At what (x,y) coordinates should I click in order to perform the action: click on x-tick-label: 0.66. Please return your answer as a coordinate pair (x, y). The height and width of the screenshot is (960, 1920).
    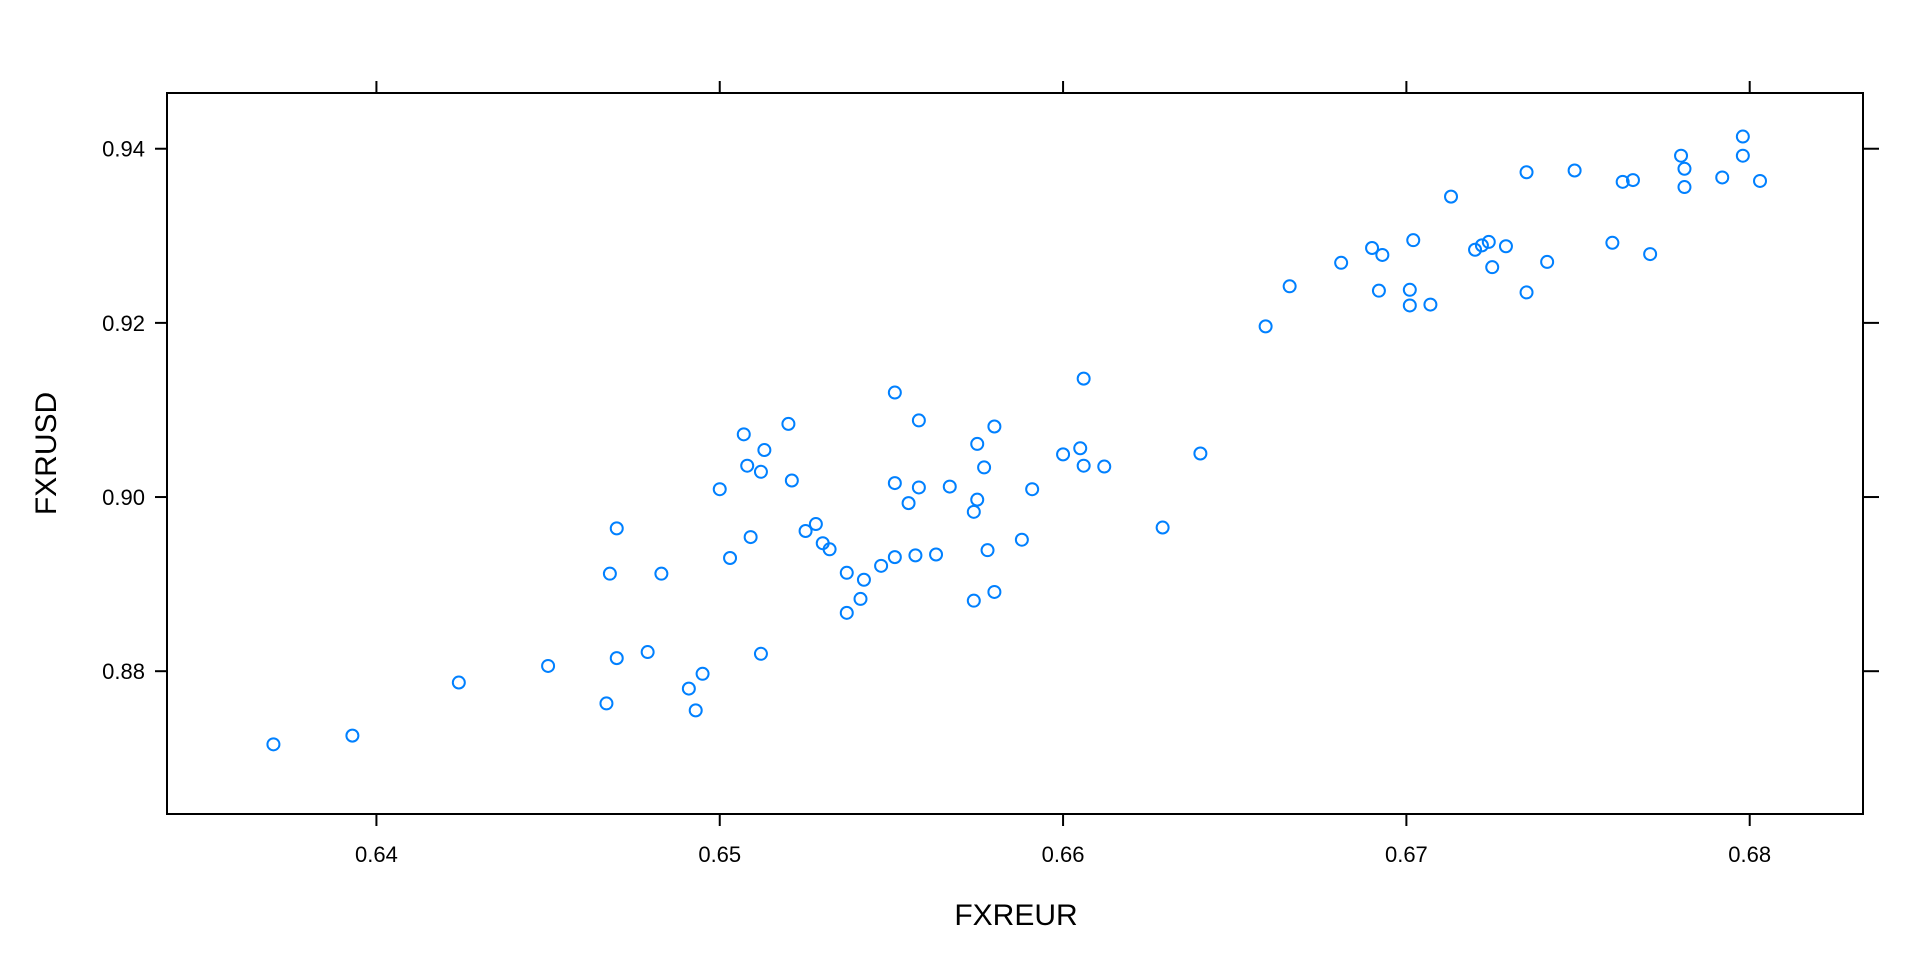
    Looking at the image, I should click on (1063, 854).